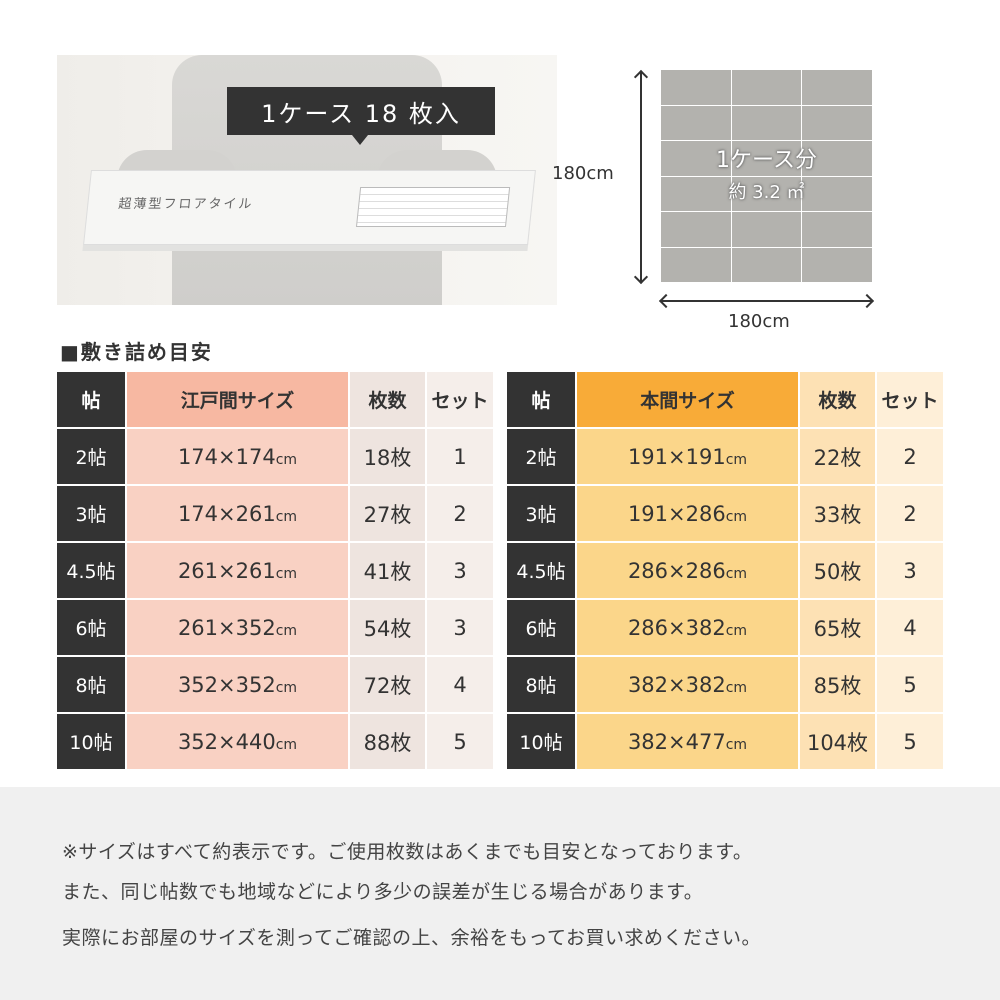  I want to click on dimension-cell: 261×352cm, so click(237, 627).